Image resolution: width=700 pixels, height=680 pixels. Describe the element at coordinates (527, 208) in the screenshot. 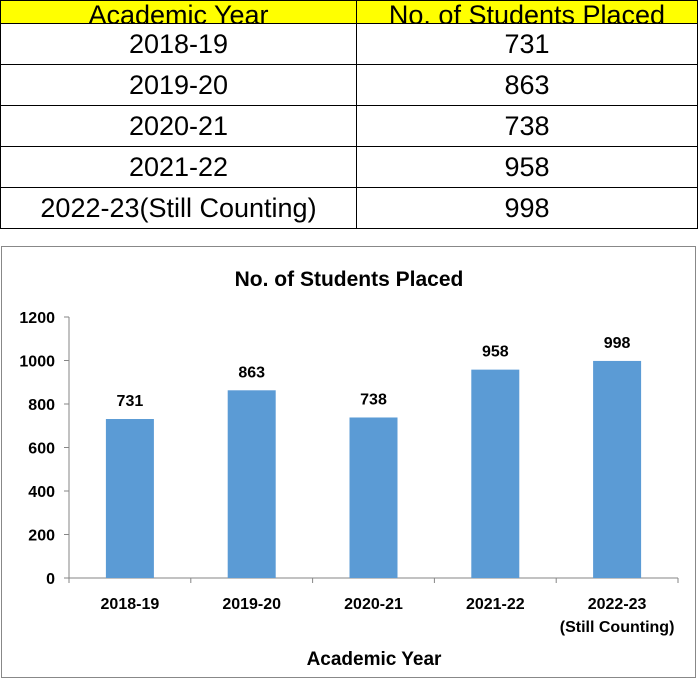

I see `cell-placed: 998` at that location.